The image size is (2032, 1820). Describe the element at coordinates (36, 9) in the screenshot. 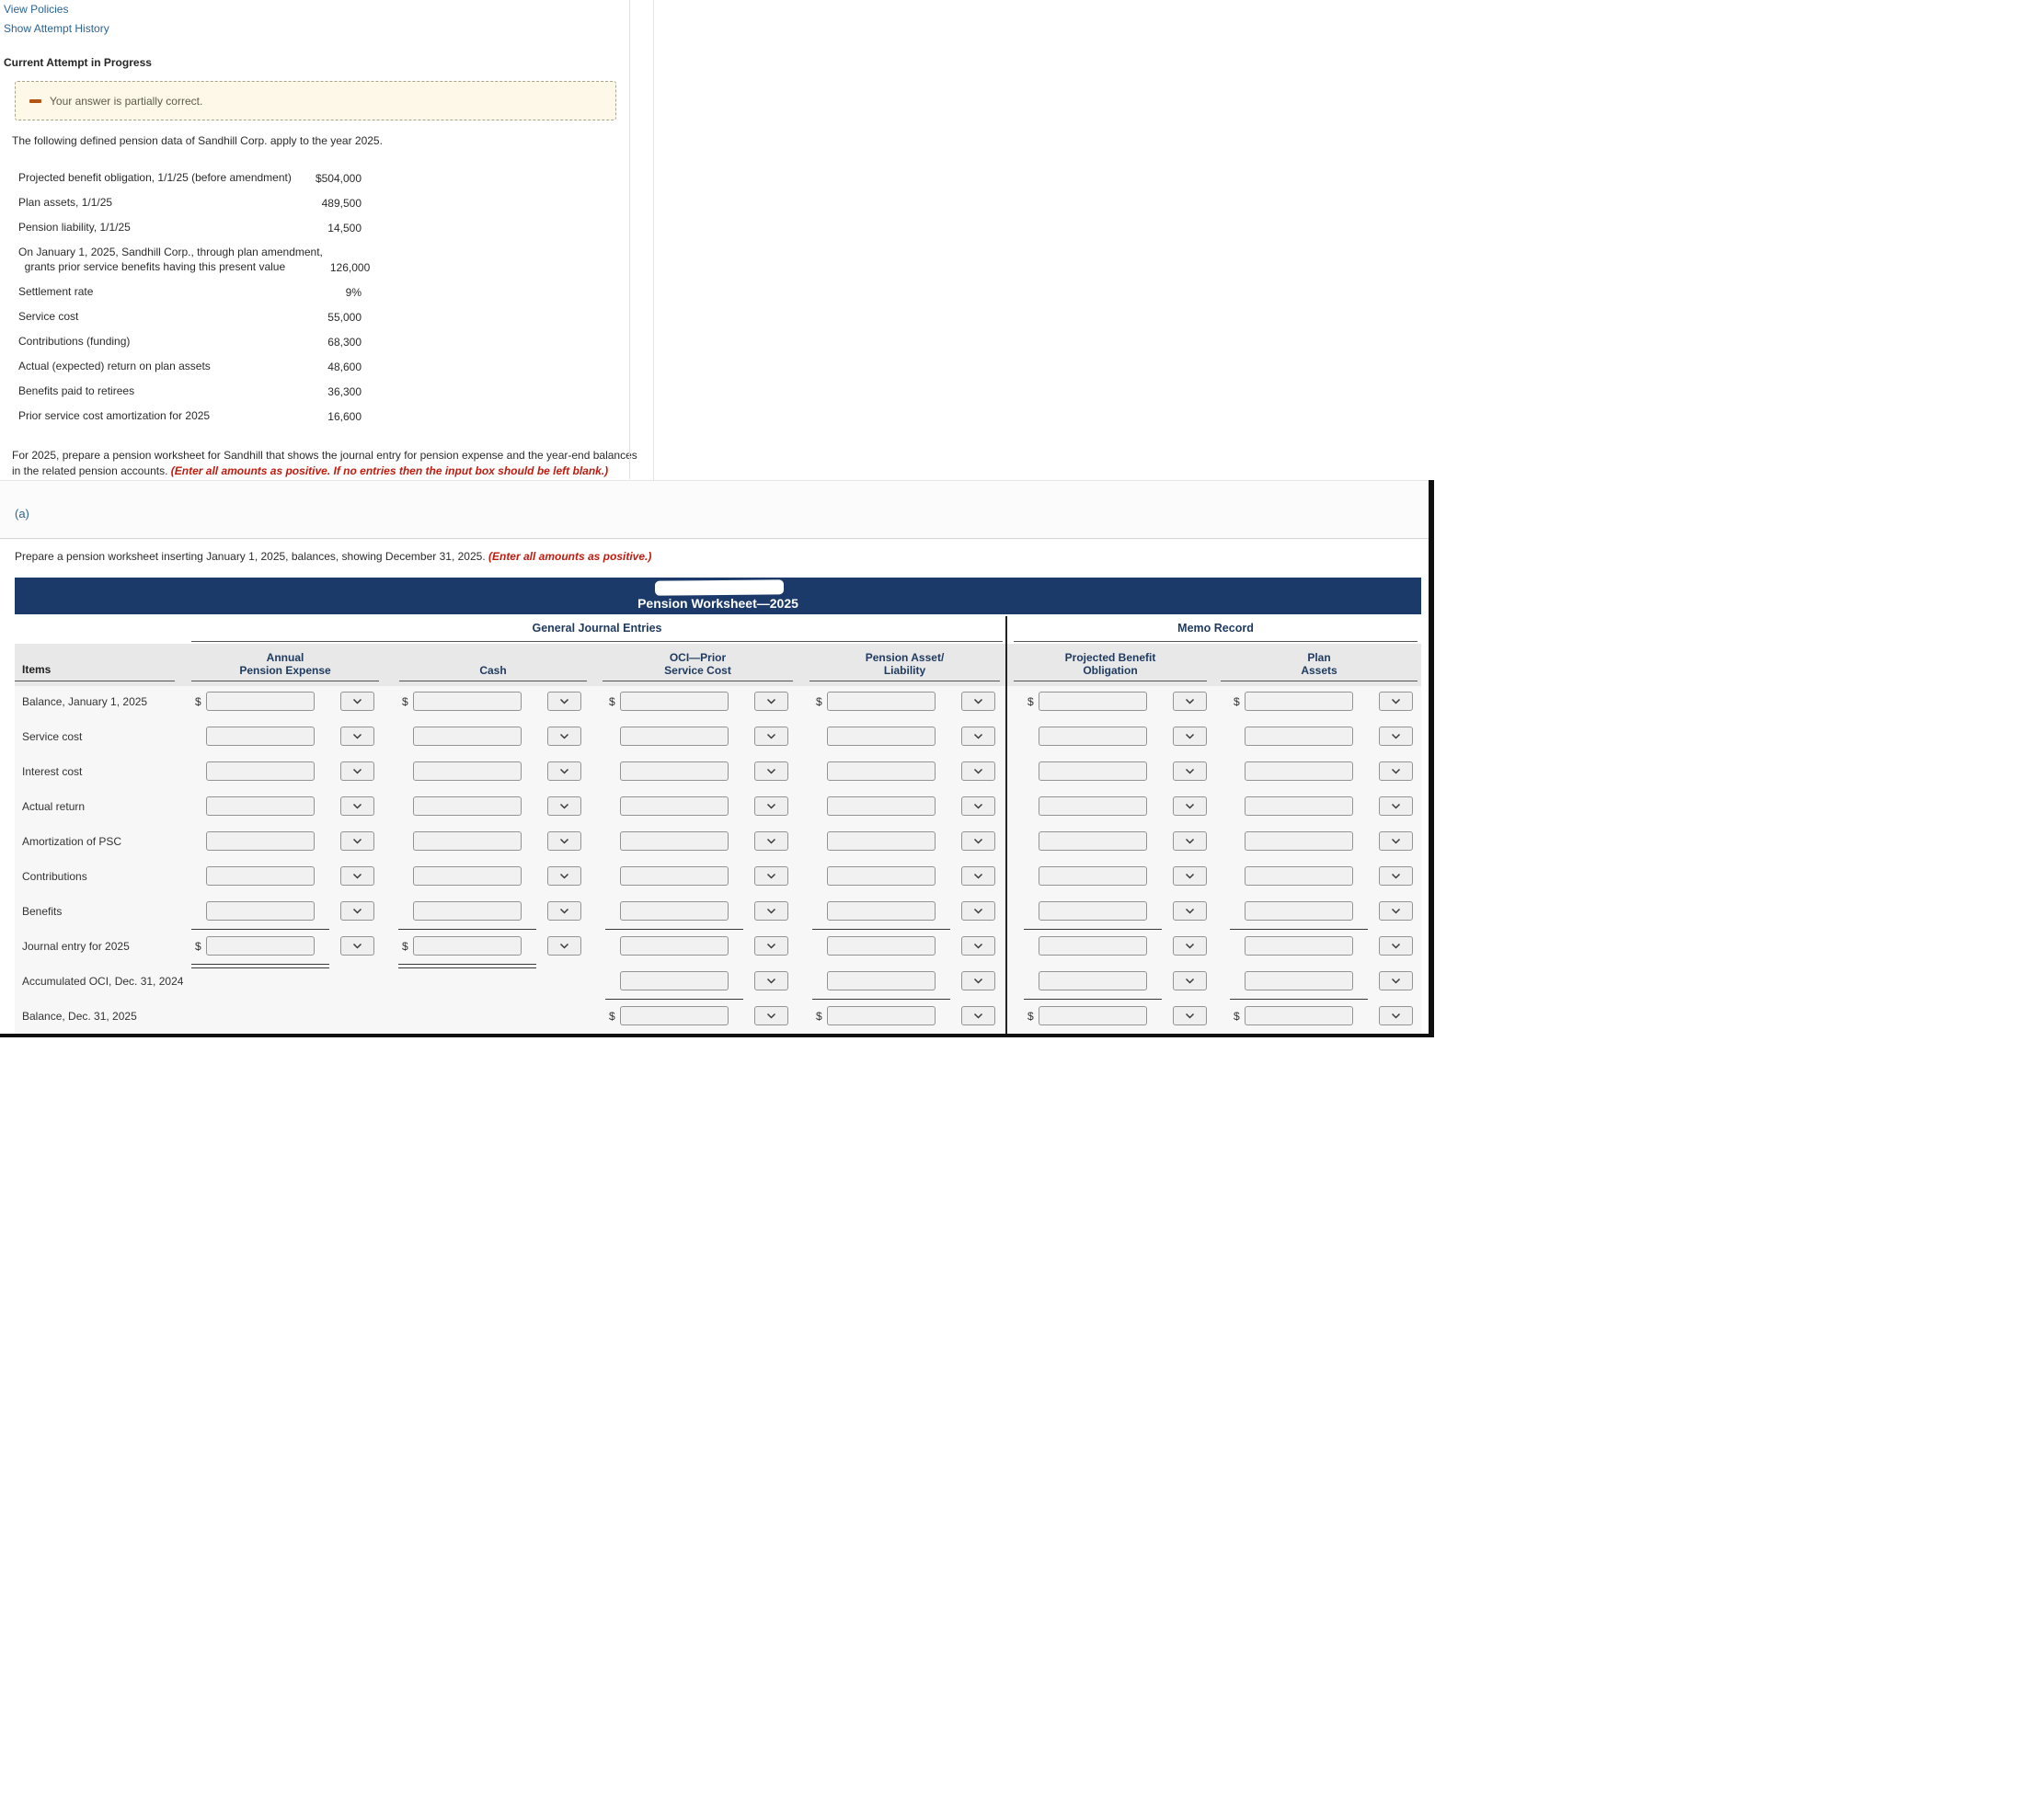

I see `view-policies-link: View Policies` at that location.